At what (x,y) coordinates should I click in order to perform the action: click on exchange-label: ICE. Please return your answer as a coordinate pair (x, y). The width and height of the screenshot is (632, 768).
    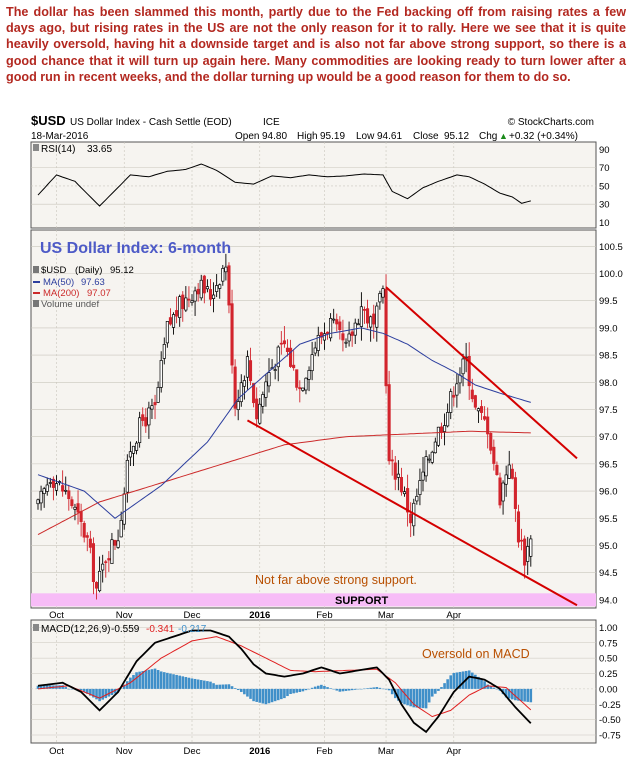
    Looking at the image, I should click on (271, 122).